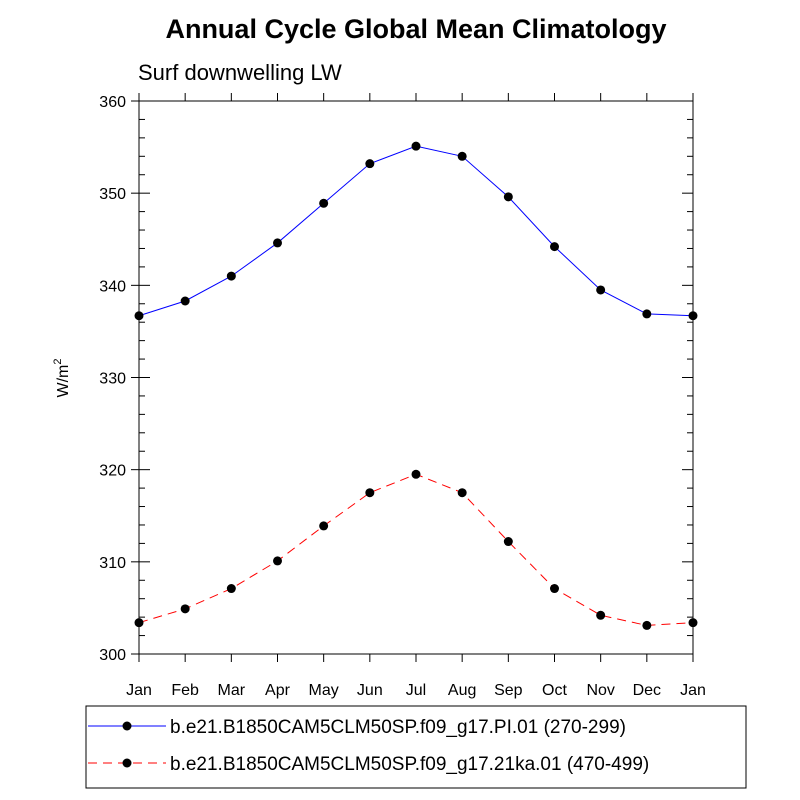 Image resolution: width=800 pixels, height=800 pixels. Describe the element at coordinates (185, 690) in the screenshot. I see `x-tick-label: Feb` at that location.